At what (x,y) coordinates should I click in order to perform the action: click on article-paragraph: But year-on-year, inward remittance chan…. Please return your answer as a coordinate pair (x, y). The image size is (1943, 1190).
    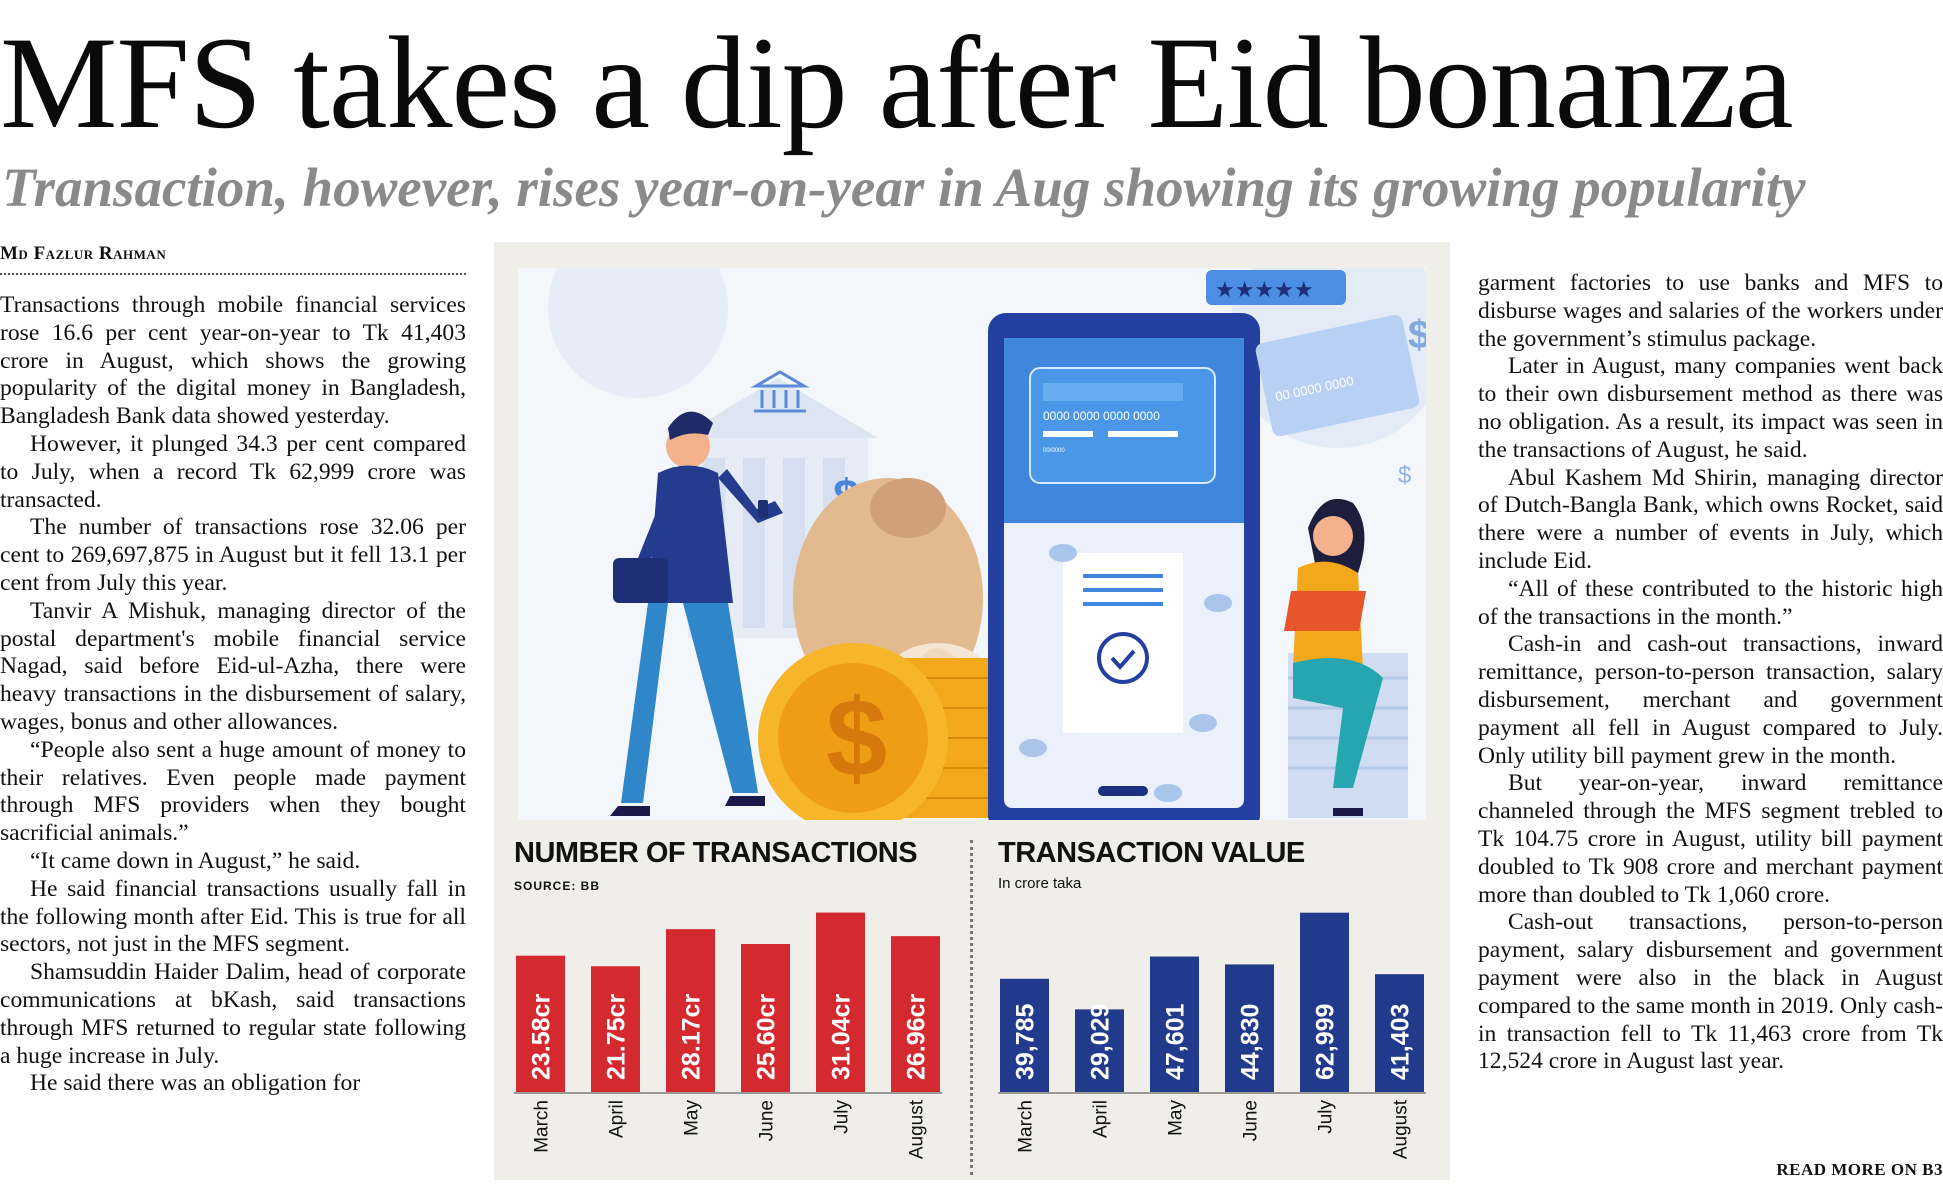
    Looking at the image, I should click on (1710, 839).